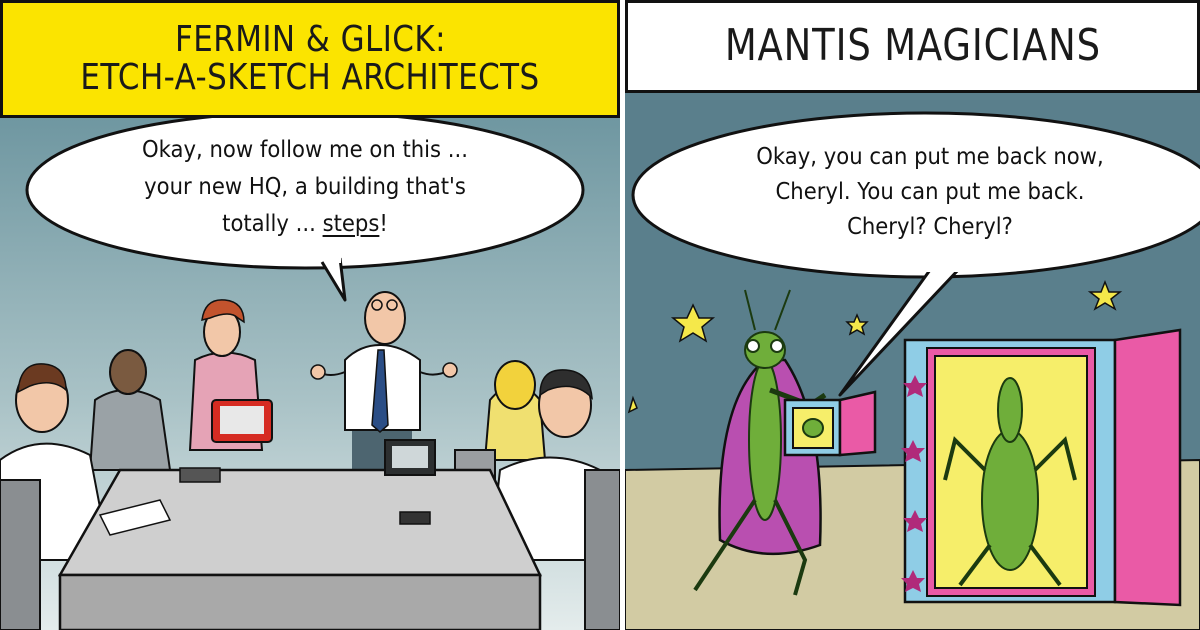  Describe the element at coordinates (875, 346) in the screenshot. I see `backdrop-stars` at that location.